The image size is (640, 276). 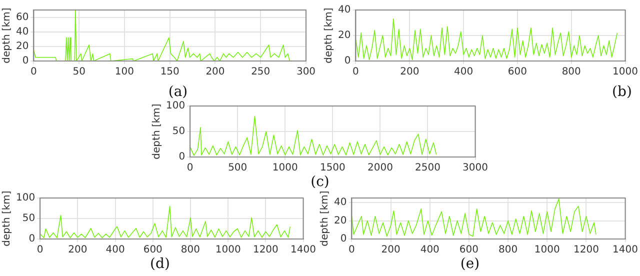 What do you see at coordinates (124, 72) in the screenshot?
I see `x-tick-label: 100` at bounding box center [124, 72].